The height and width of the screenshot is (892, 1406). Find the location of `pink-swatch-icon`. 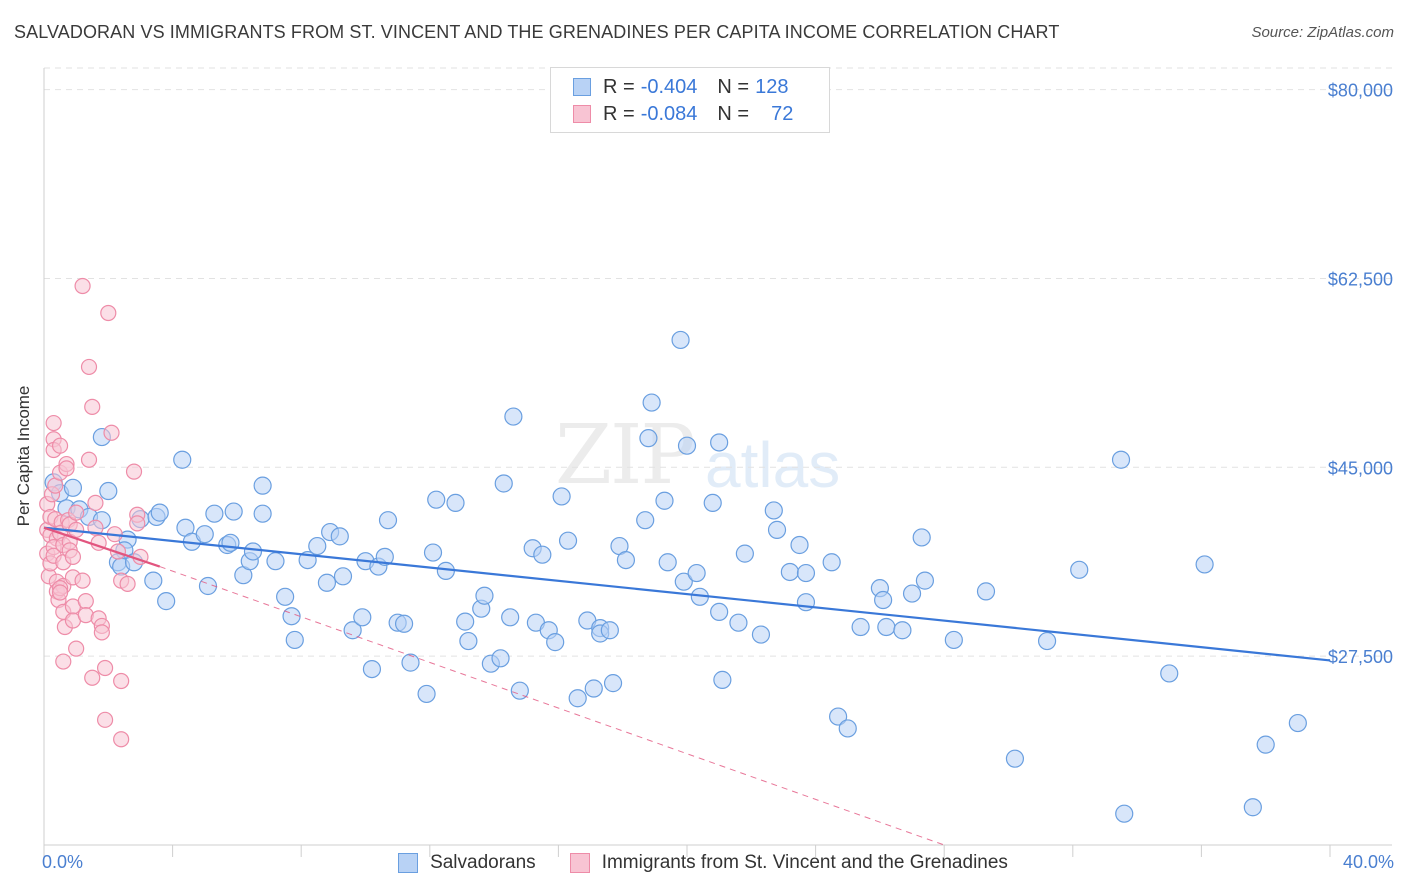

pink-swatch-icon is located at coordinates (582, 114).